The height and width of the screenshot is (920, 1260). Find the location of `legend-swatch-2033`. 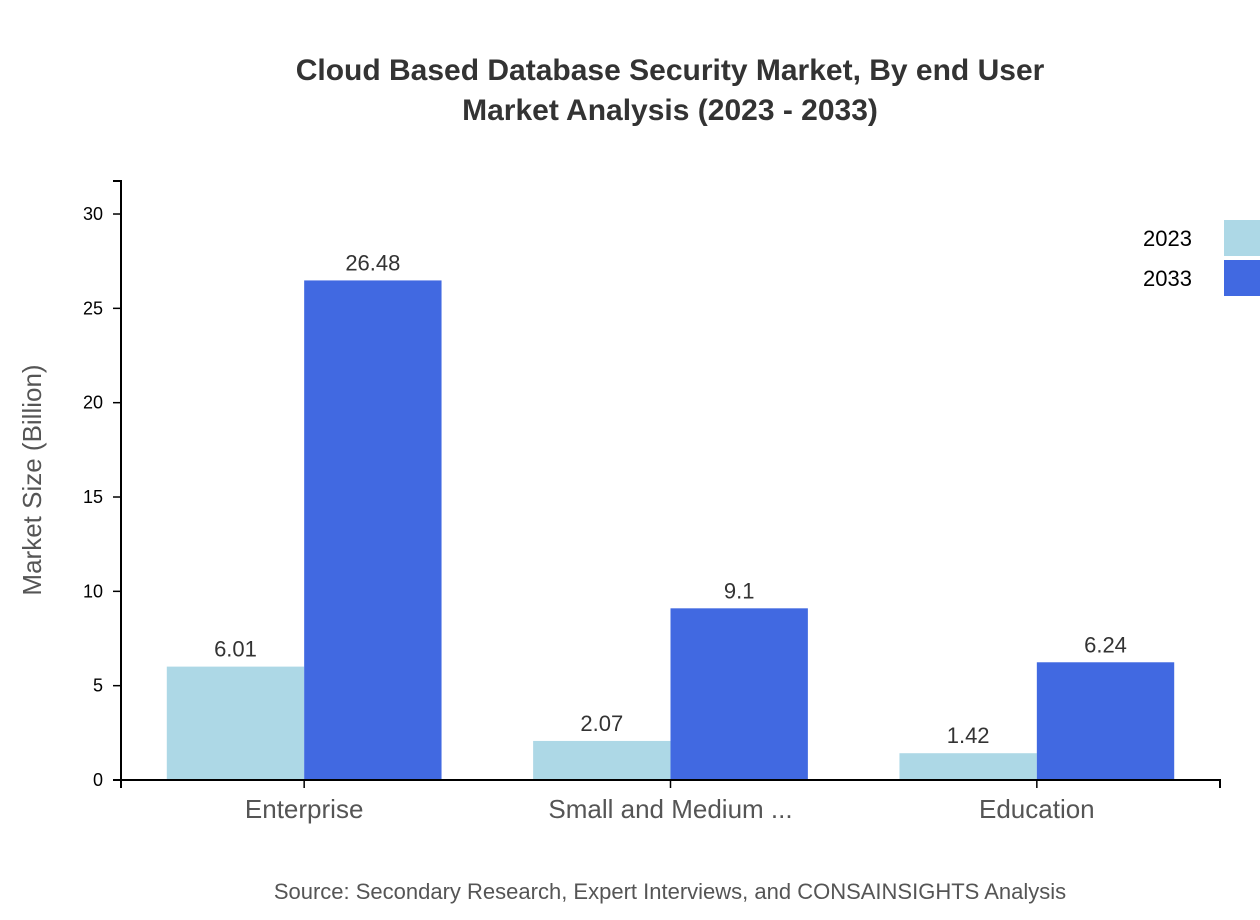

legend-swatch-2033 is located at coordinates (1242, 278).